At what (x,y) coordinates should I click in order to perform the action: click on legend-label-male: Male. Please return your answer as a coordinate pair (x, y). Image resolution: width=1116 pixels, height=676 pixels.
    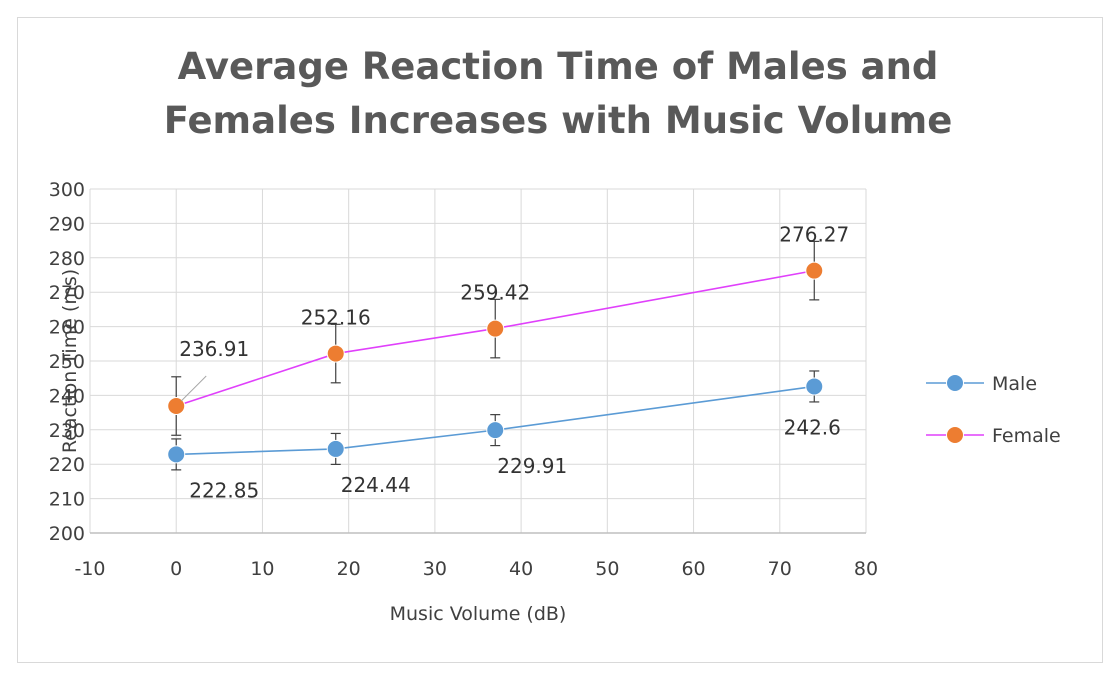
    Looking at the image, I should click on (1014, 384).